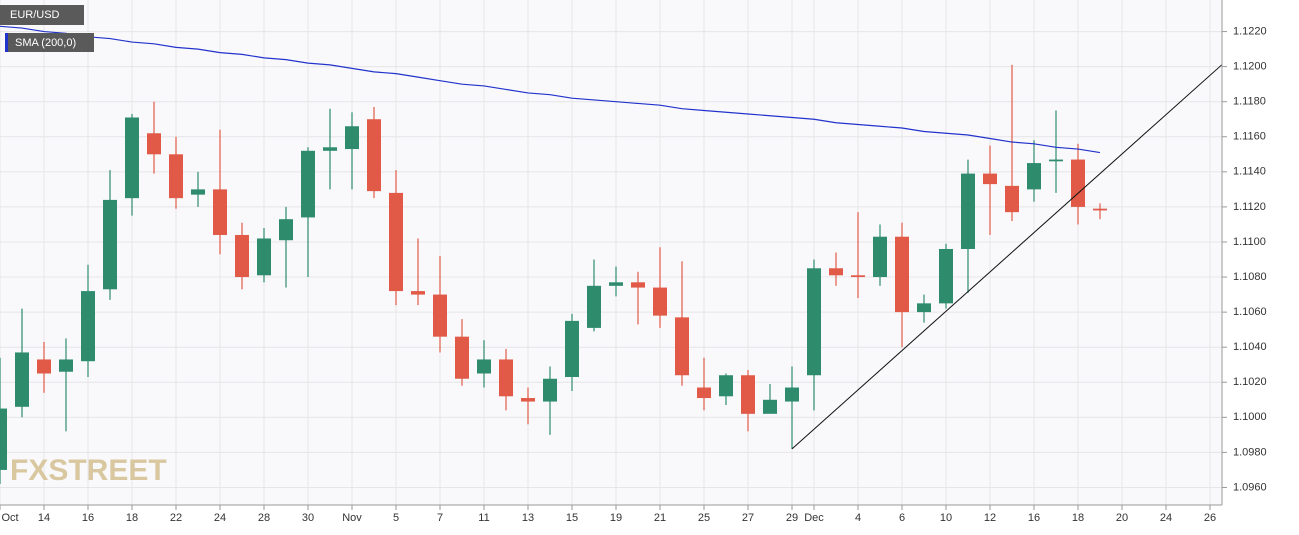 This screenshot has width=1299, height=535. Describe the element at coordinates (6, 42) in the screenshot. I see `legend-swatch` at that location.